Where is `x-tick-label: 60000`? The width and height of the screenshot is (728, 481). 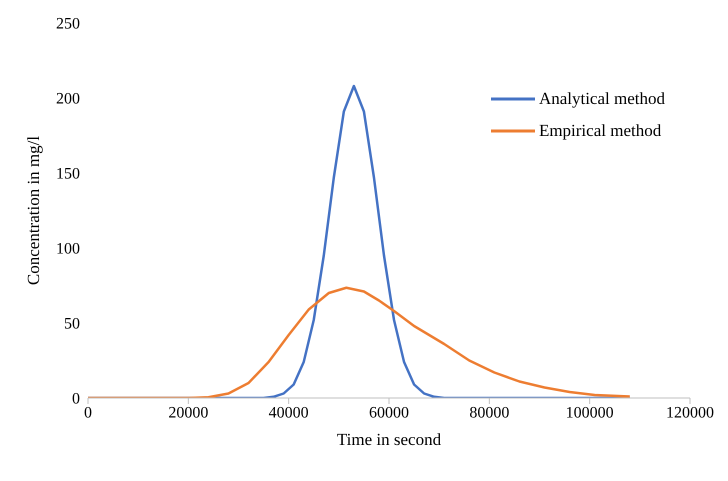 x-tick-label: 60000 is located at coordinates (389, 413).